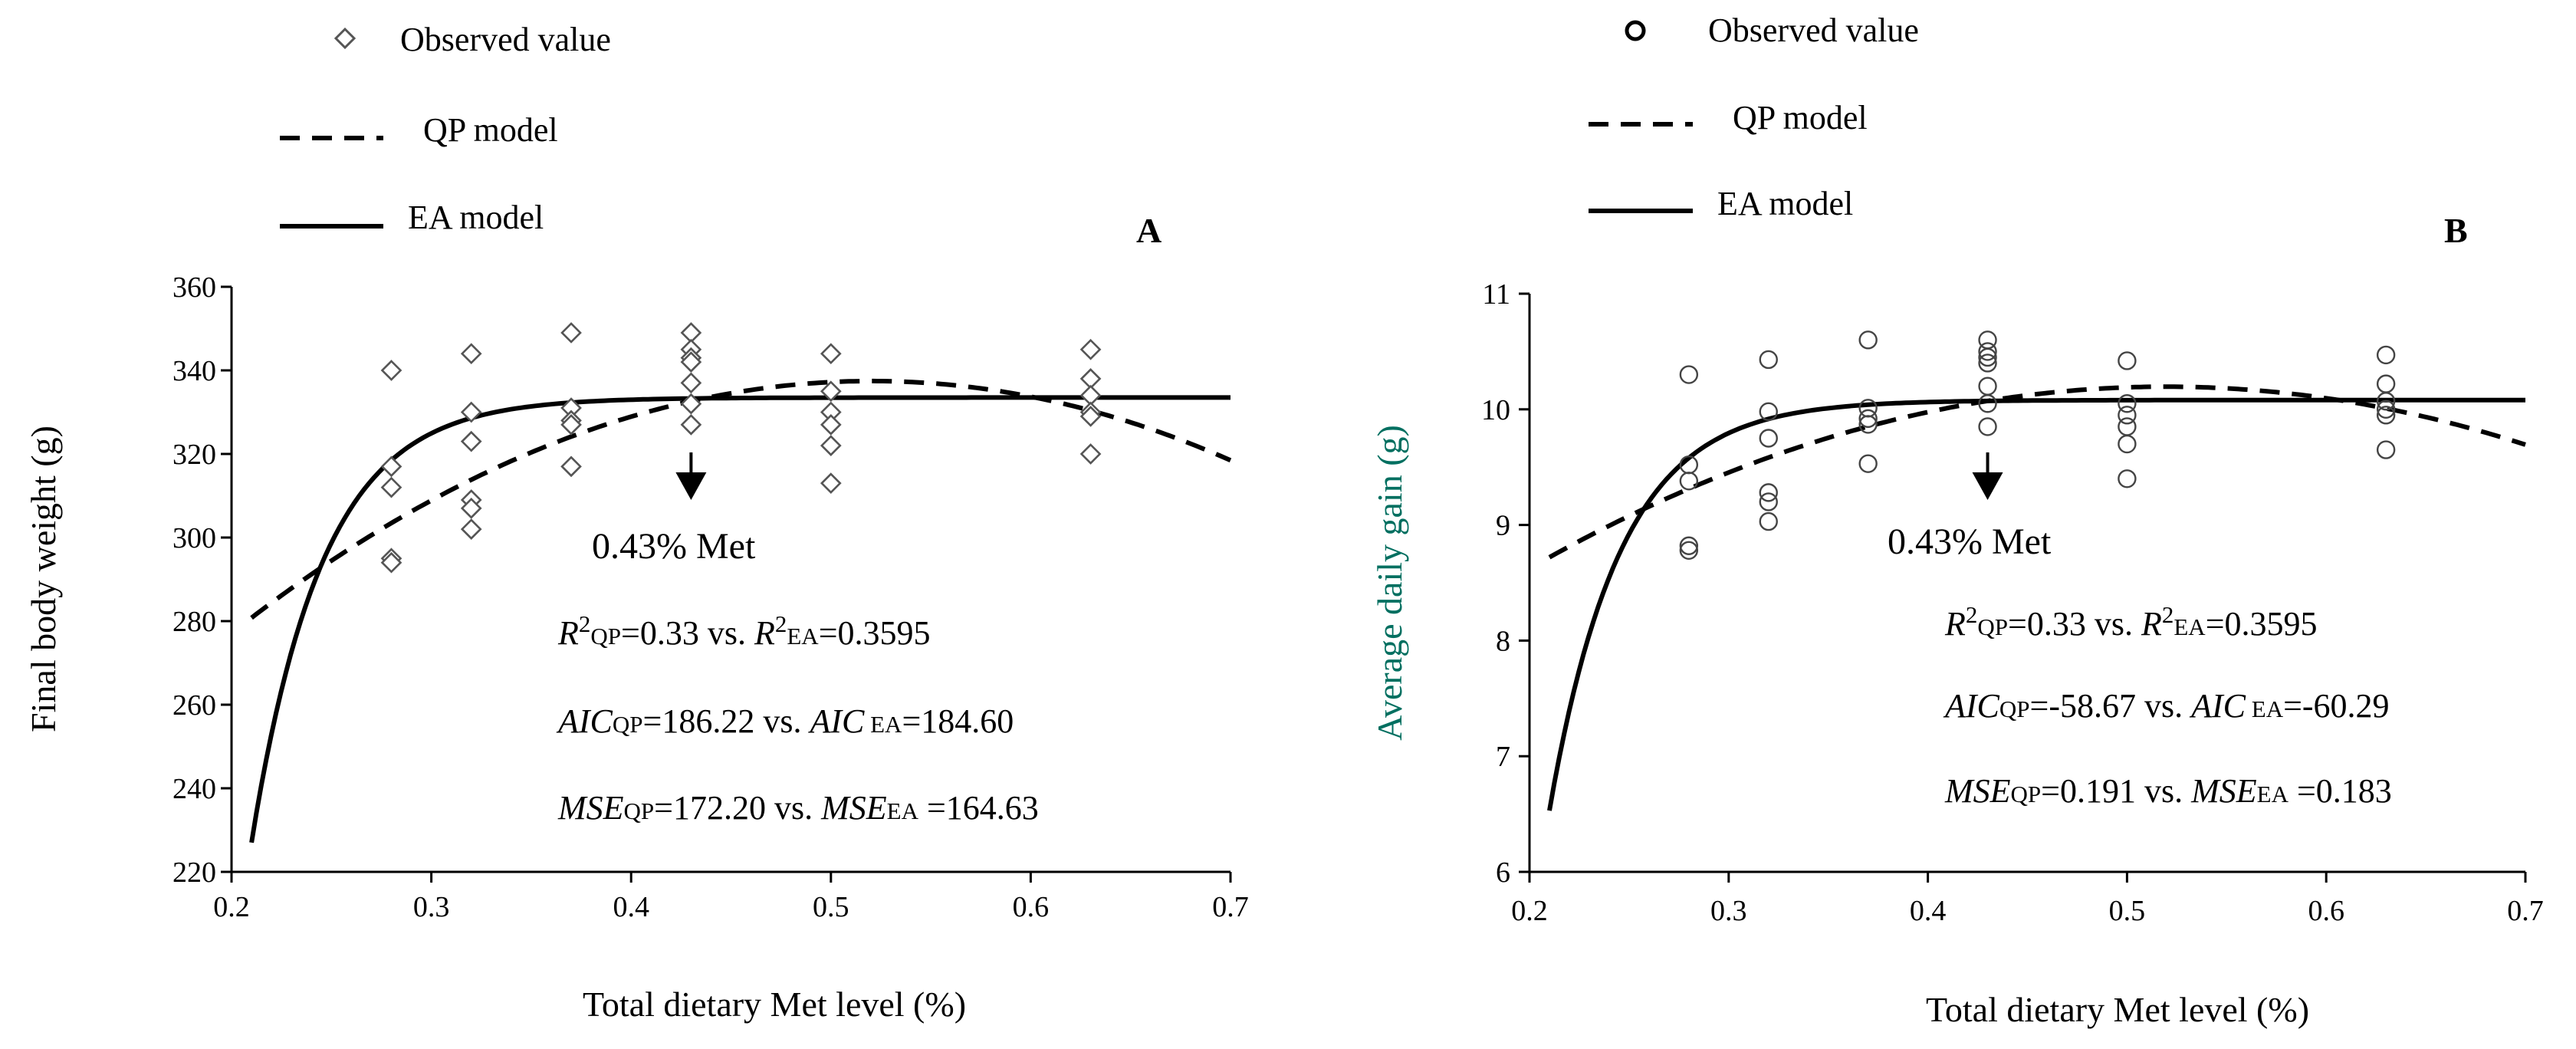 This screenshot has width=2576, height=1049. I want to click on x-tick-label-b: 0.5, so click(2127, 911).